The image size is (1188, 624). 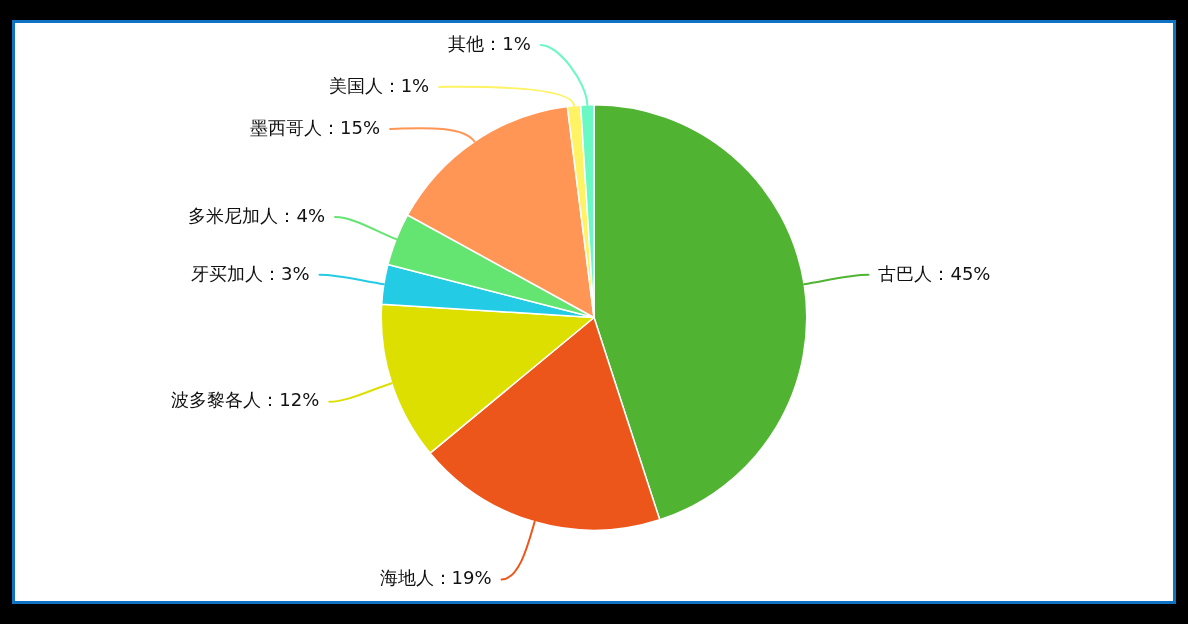 What do you see at coordinates (257, 215) in the screenshot?
I see `slice-label: 多米尼加人：4%` at bounding box center [257, 215].